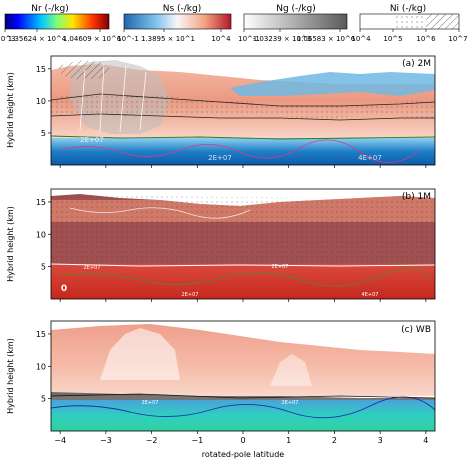 The width and height of the screenshot is (474, 466). I want to click on panel-c-ylabel: Hybrid height (km), so click(10, 376).